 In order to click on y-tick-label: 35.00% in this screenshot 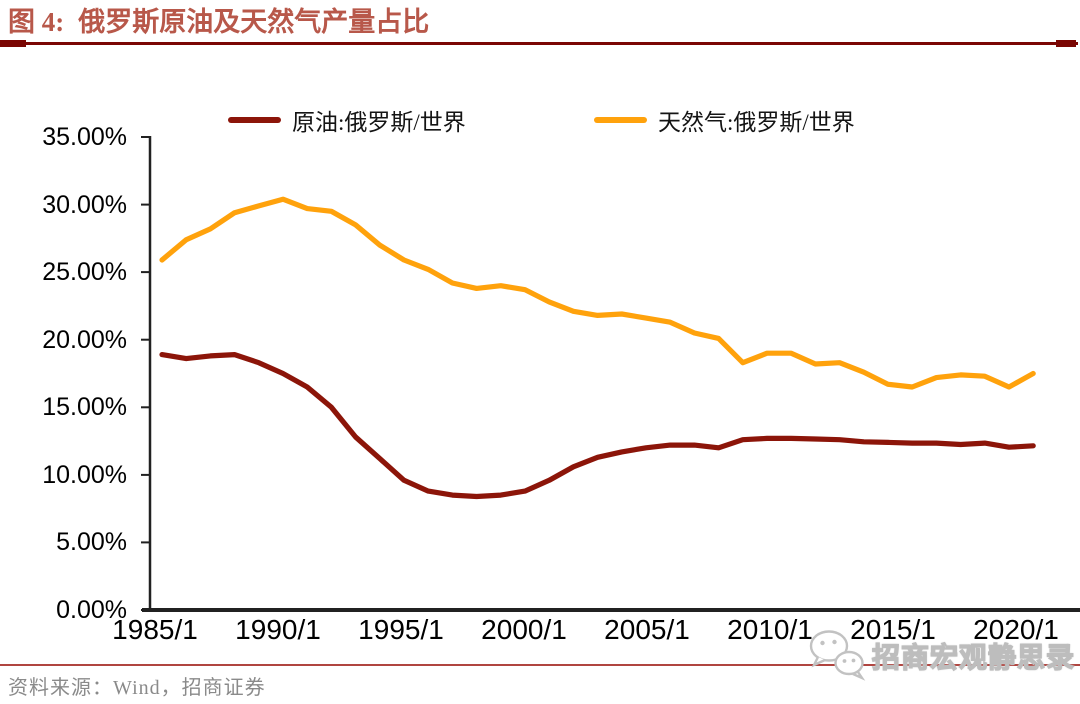, I will do `click(84, 137)`.